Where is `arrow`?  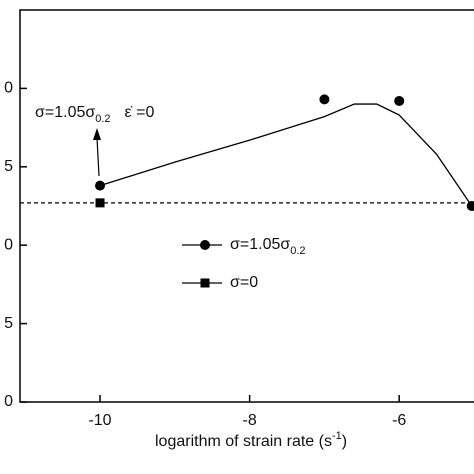 arrow is located at coordinates (98, 157).